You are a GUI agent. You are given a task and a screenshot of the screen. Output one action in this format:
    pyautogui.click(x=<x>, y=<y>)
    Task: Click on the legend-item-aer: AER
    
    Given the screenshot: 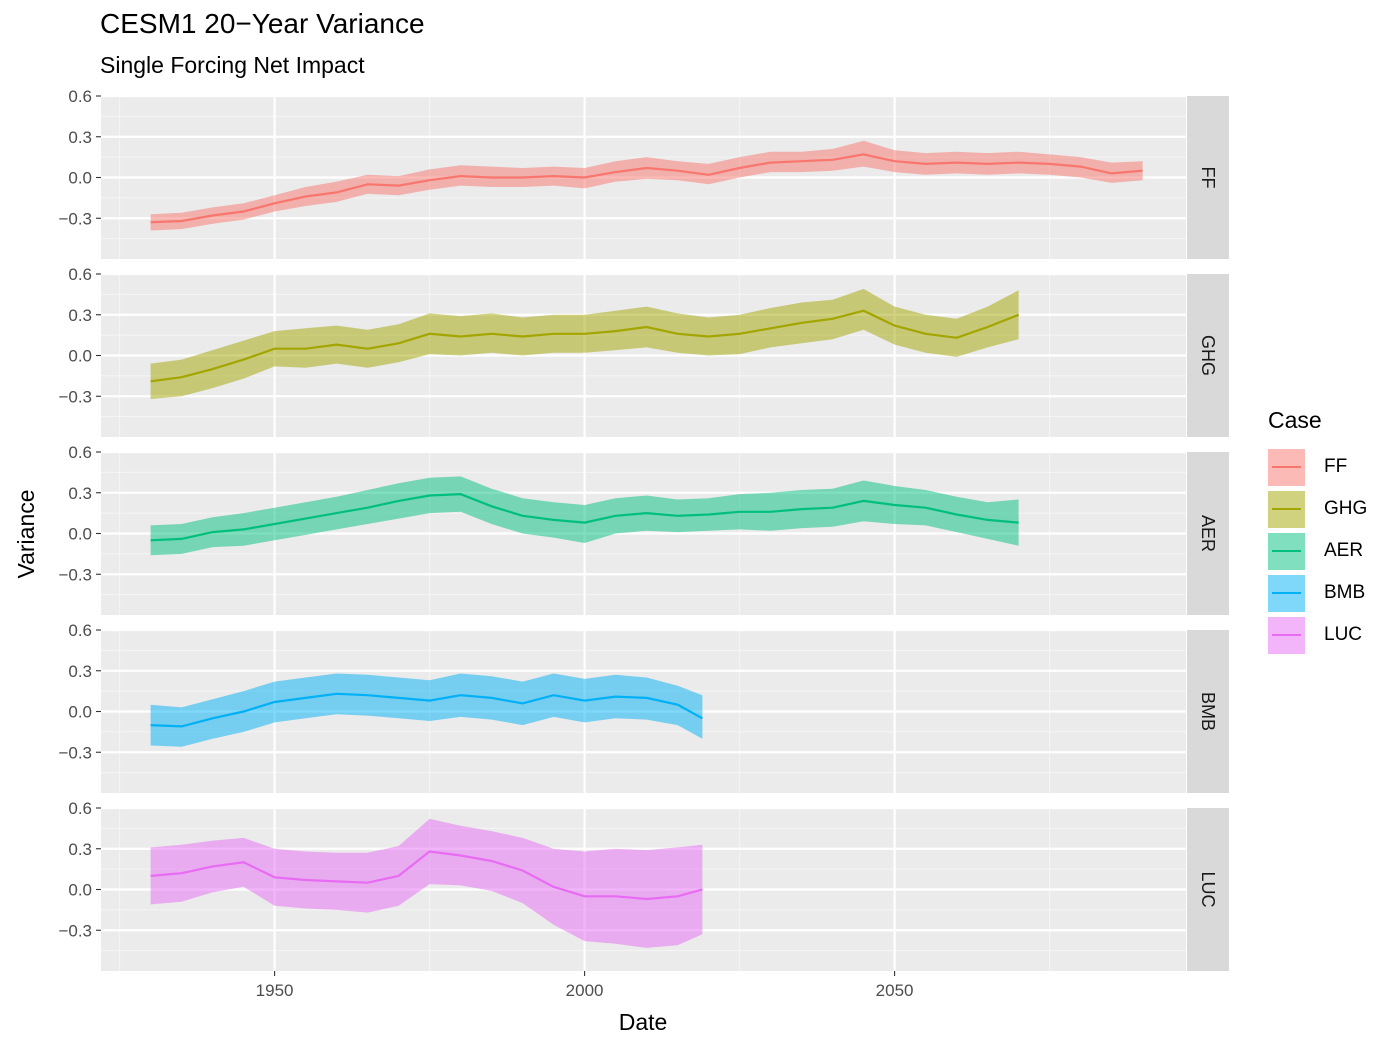 What is the action you would take?
    pyautogui.click(x=1317, y=551)
    